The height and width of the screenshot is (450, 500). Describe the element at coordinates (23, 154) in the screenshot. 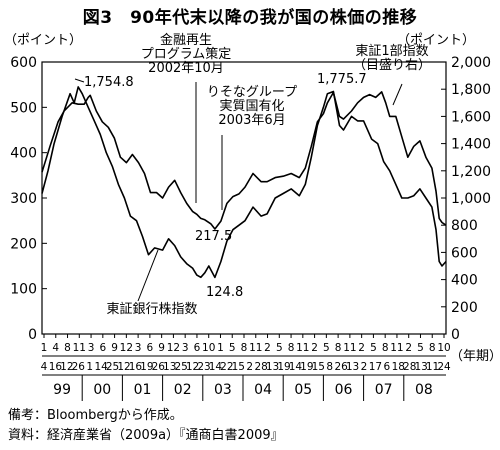

I see `left-tick-label: 400` at that location.